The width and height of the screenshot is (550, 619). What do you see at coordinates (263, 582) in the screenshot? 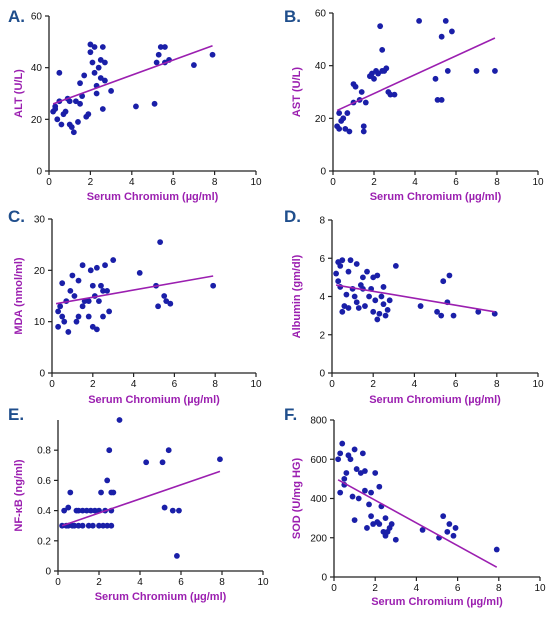
I see `x-tick-label: 10` at bounding box center [263, 582].